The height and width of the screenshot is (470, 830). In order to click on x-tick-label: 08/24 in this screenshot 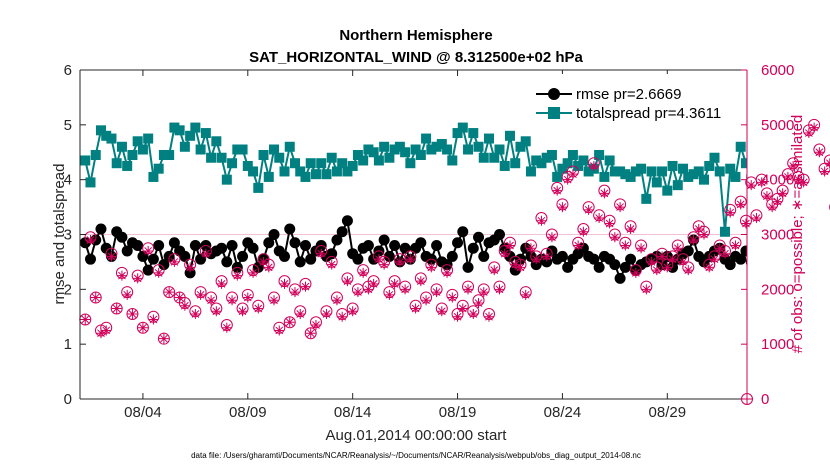, I will do `click(563, 412)`.